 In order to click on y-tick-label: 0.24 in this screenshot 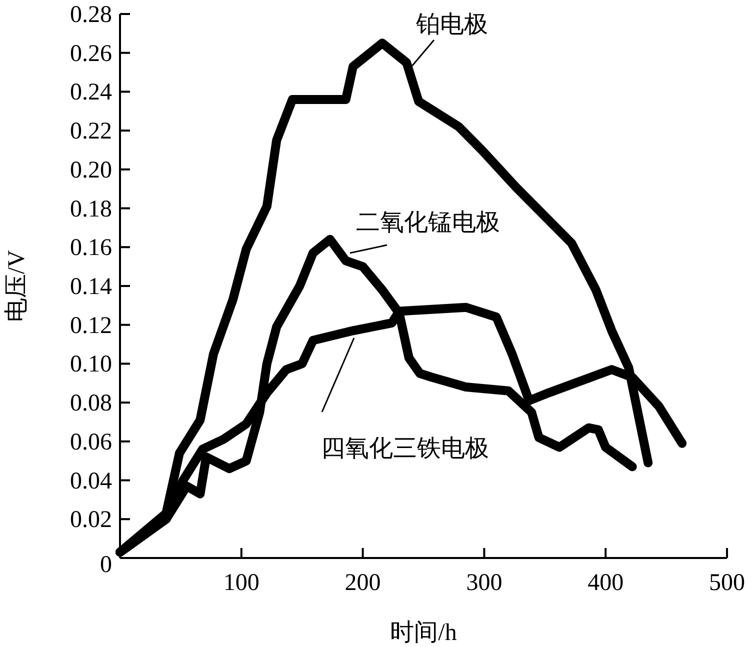, I will do `click(91, 93)`.